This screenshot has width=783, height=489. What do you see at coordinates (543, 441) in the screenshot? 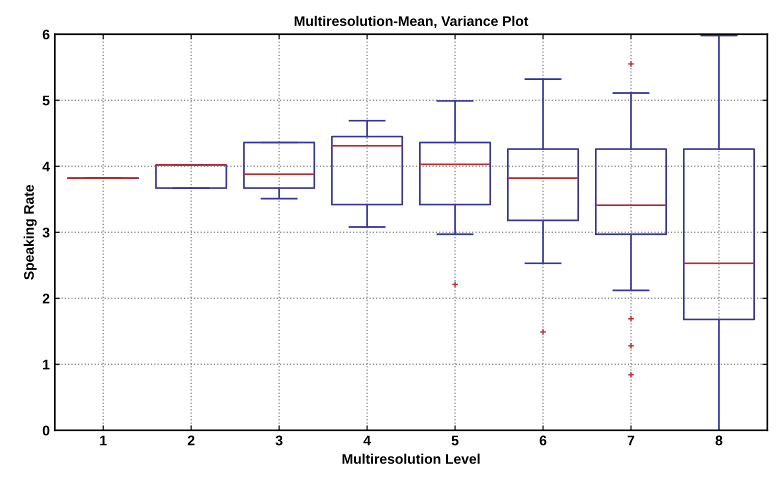
I see `x-tick-label: 6` at bounding box center [543, 441].